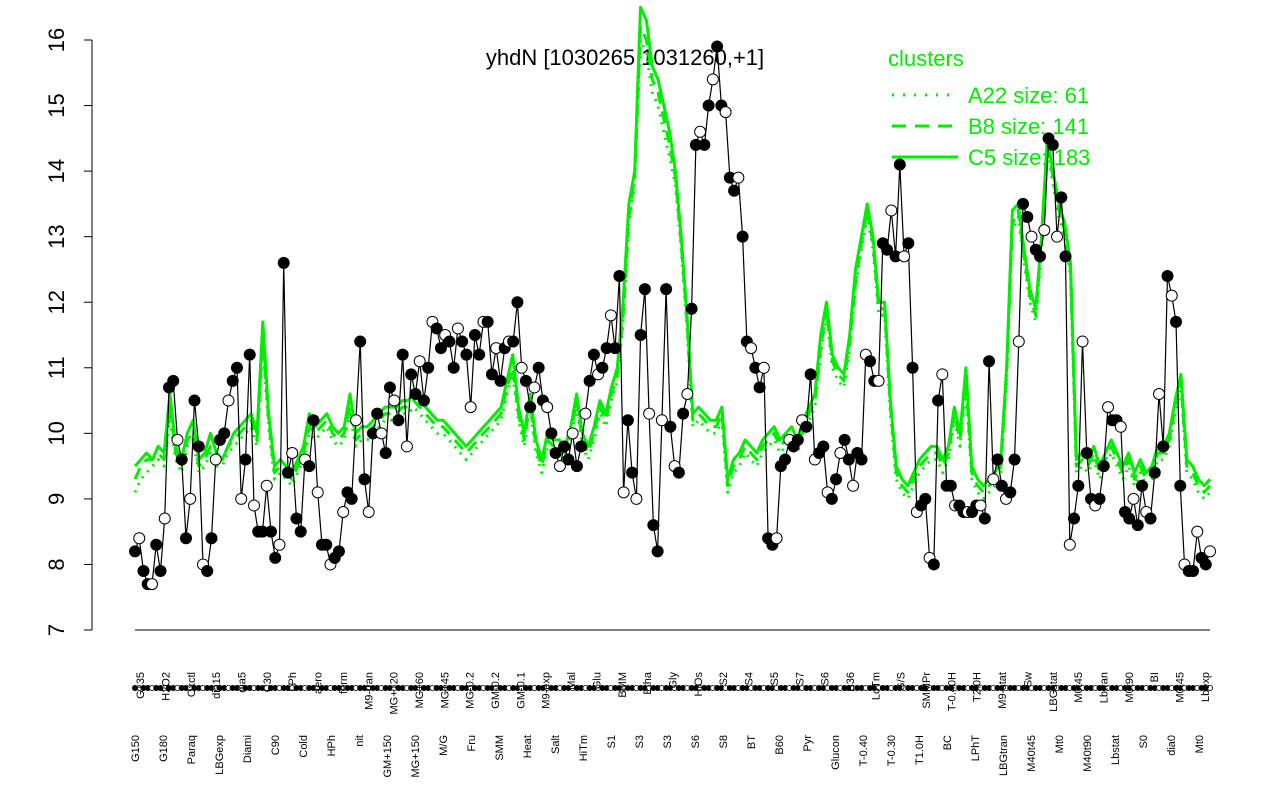 The height and width of the screenshot is (800, 1280). I want to click on x-tick-label: Pyr, so click(808, 743).